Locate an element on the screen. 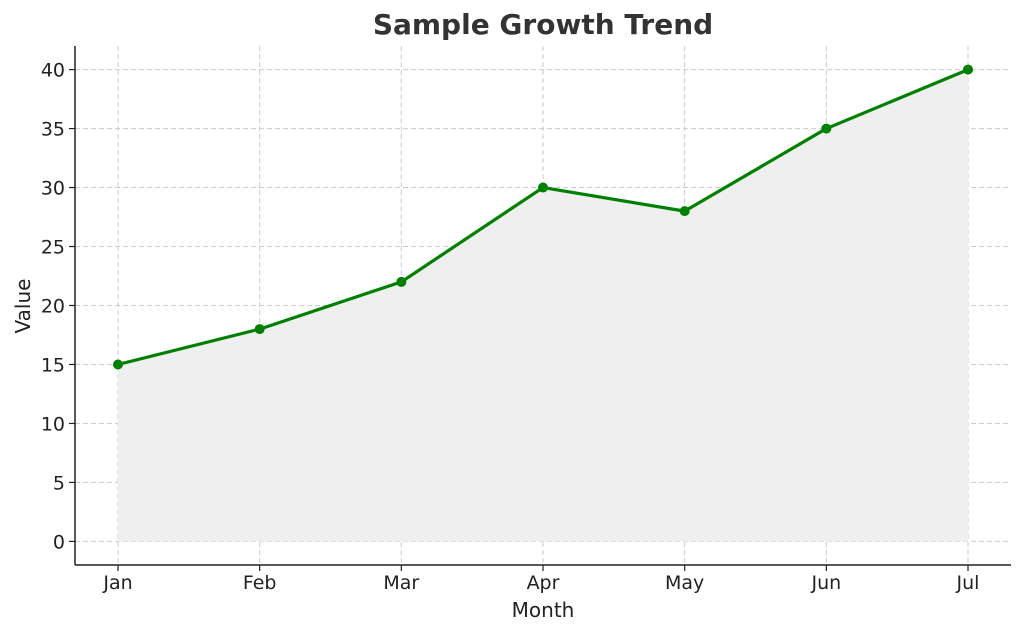  x-tick-label: Jun is located at coordinates (825, 583).